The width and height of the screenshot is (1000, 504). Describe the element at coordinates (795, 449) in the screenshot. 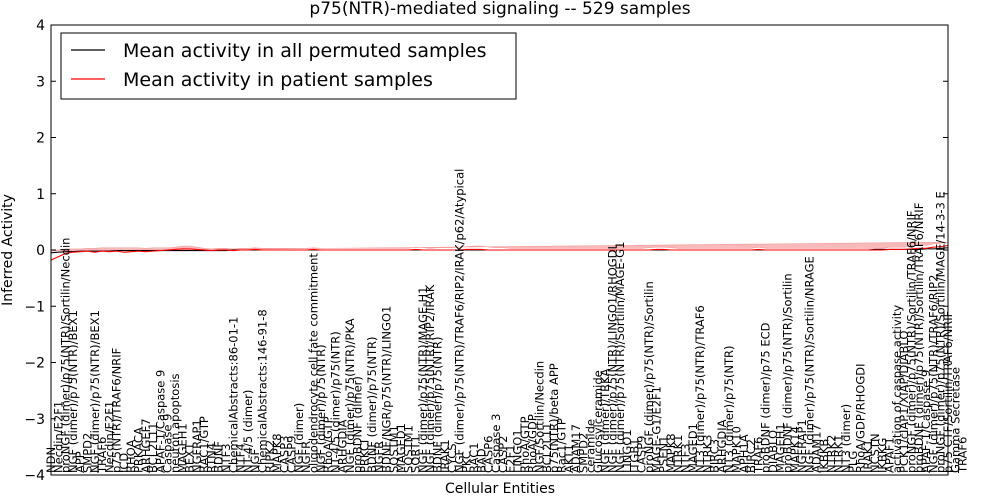

I see `x-tick-label-102: MAPK14` at that location.